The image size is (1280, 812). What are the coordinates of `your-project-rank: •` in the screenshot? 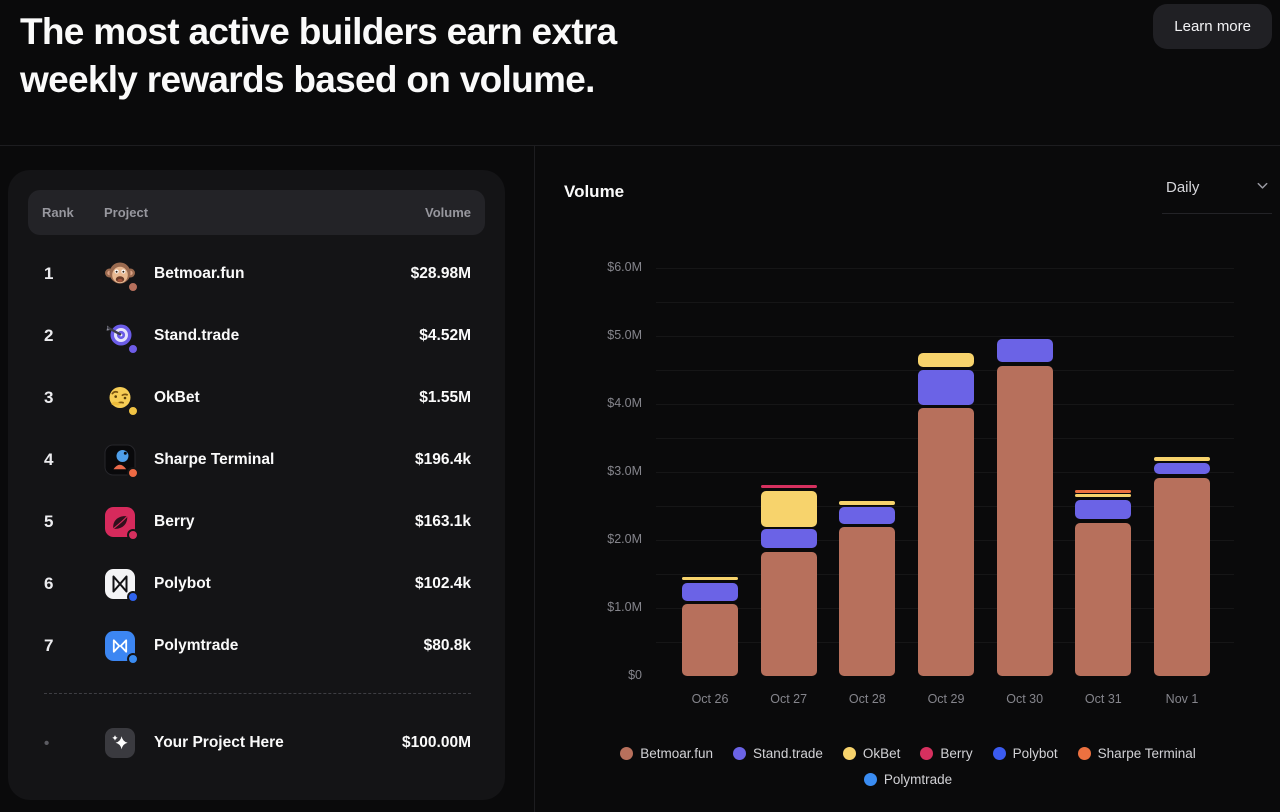 It's located at (47, 743).